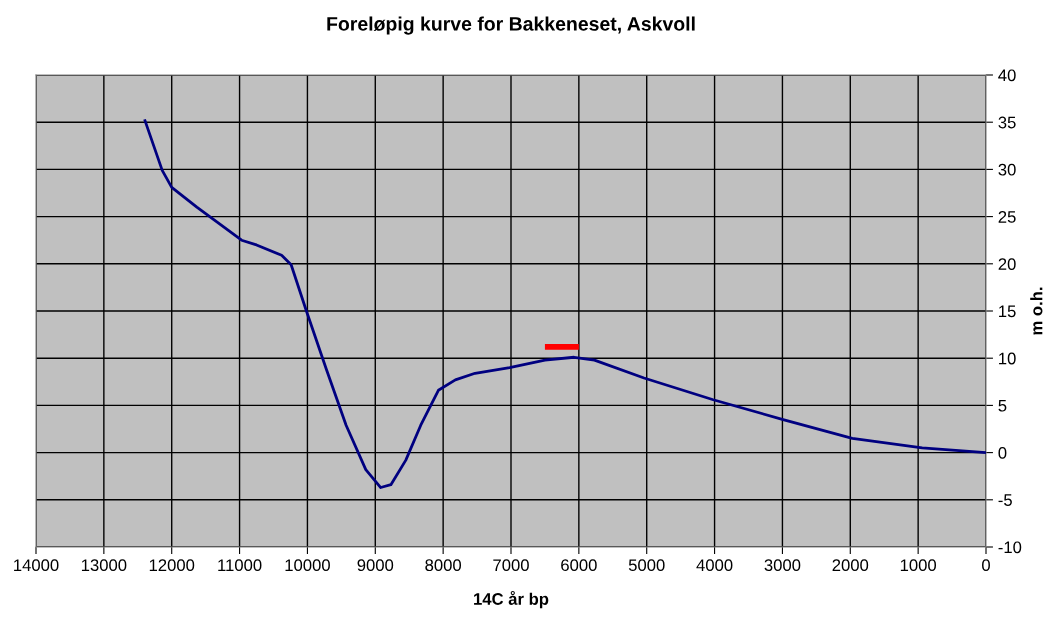 The width and height of the screenshot is (1056, 618). What do you see at coordinates (1007, 358) in the screenshot?
I see `y-tick-label: 10` at bounding box center [1007, 358].